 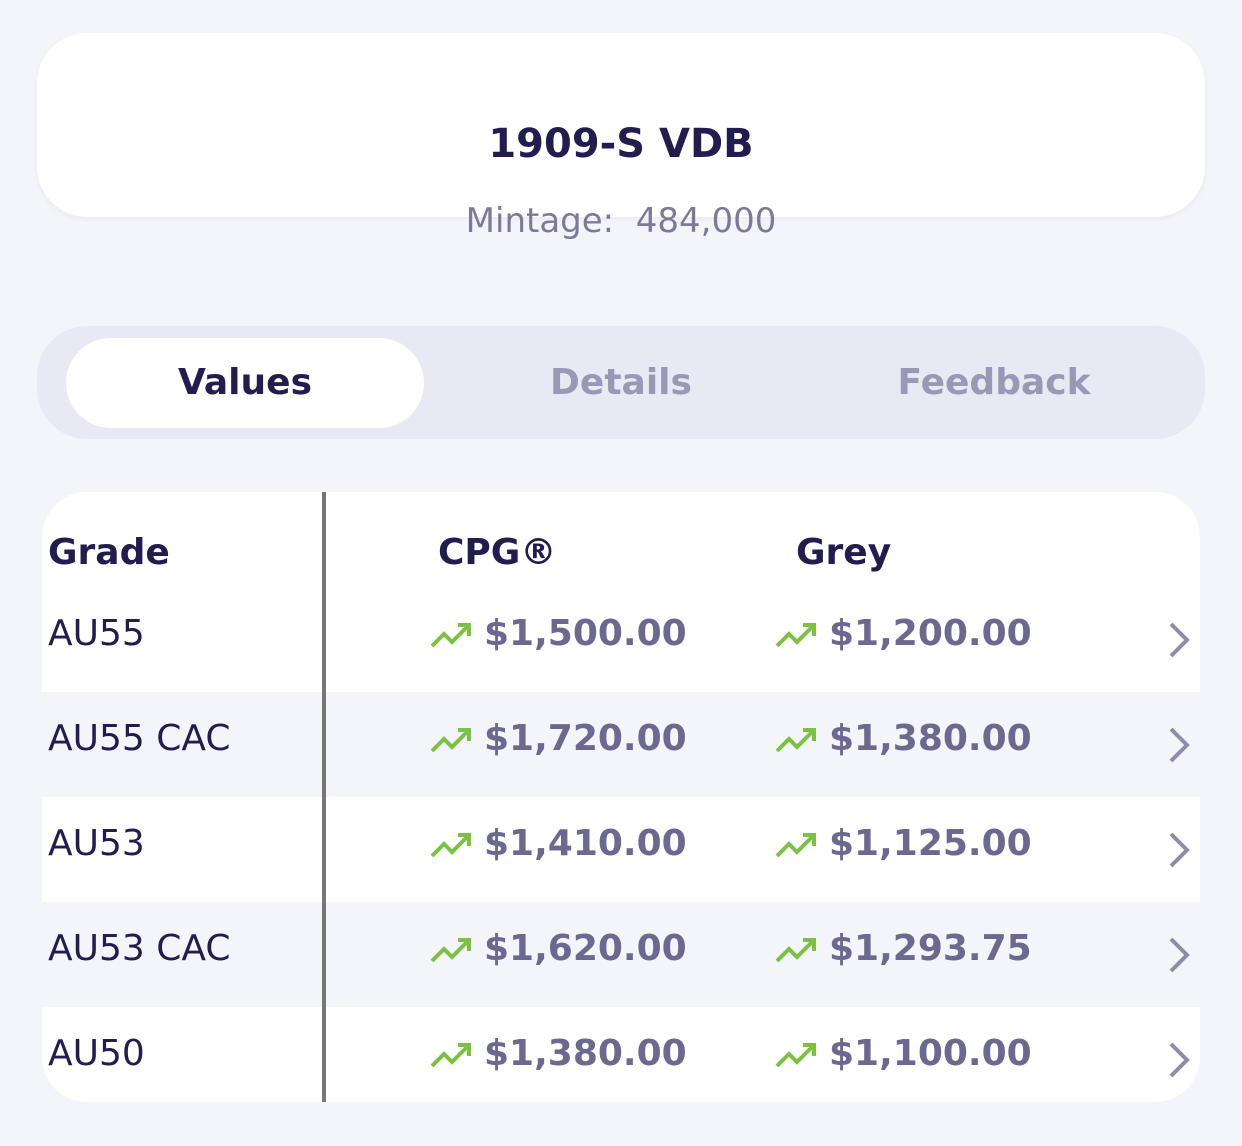 I want to click on cpg-value: $1,620.00, so click(x=558, y=948).